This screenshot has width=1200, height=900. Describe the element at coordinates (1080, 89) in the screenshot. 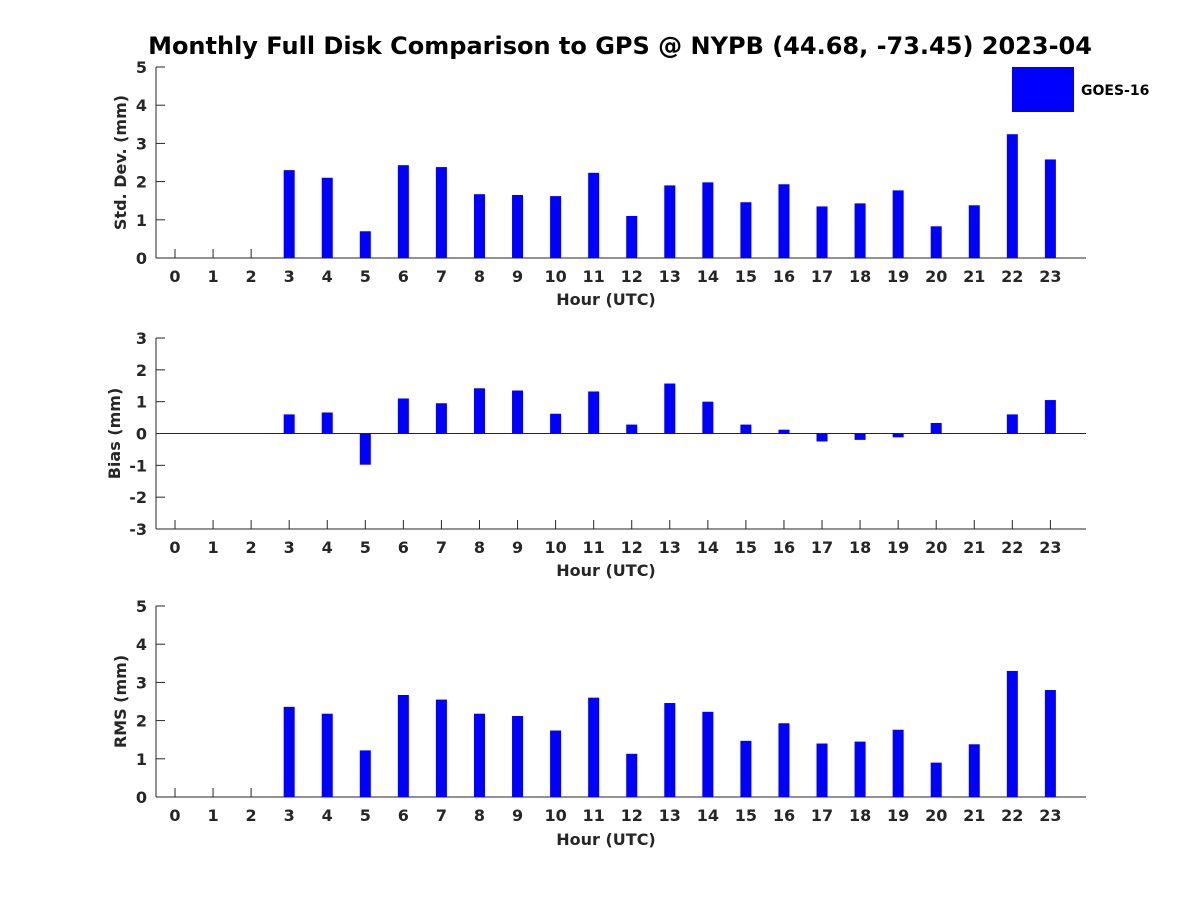

I see `legend: GOES-16` at that location.